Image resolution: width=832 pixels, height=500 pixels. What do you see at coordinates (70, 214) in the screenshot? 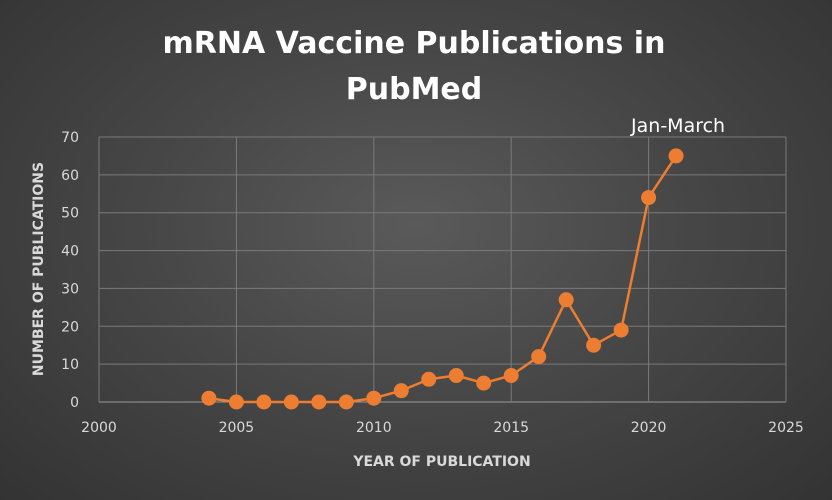
I see `y-tick-label: 50` at bounding box center [70, 214].